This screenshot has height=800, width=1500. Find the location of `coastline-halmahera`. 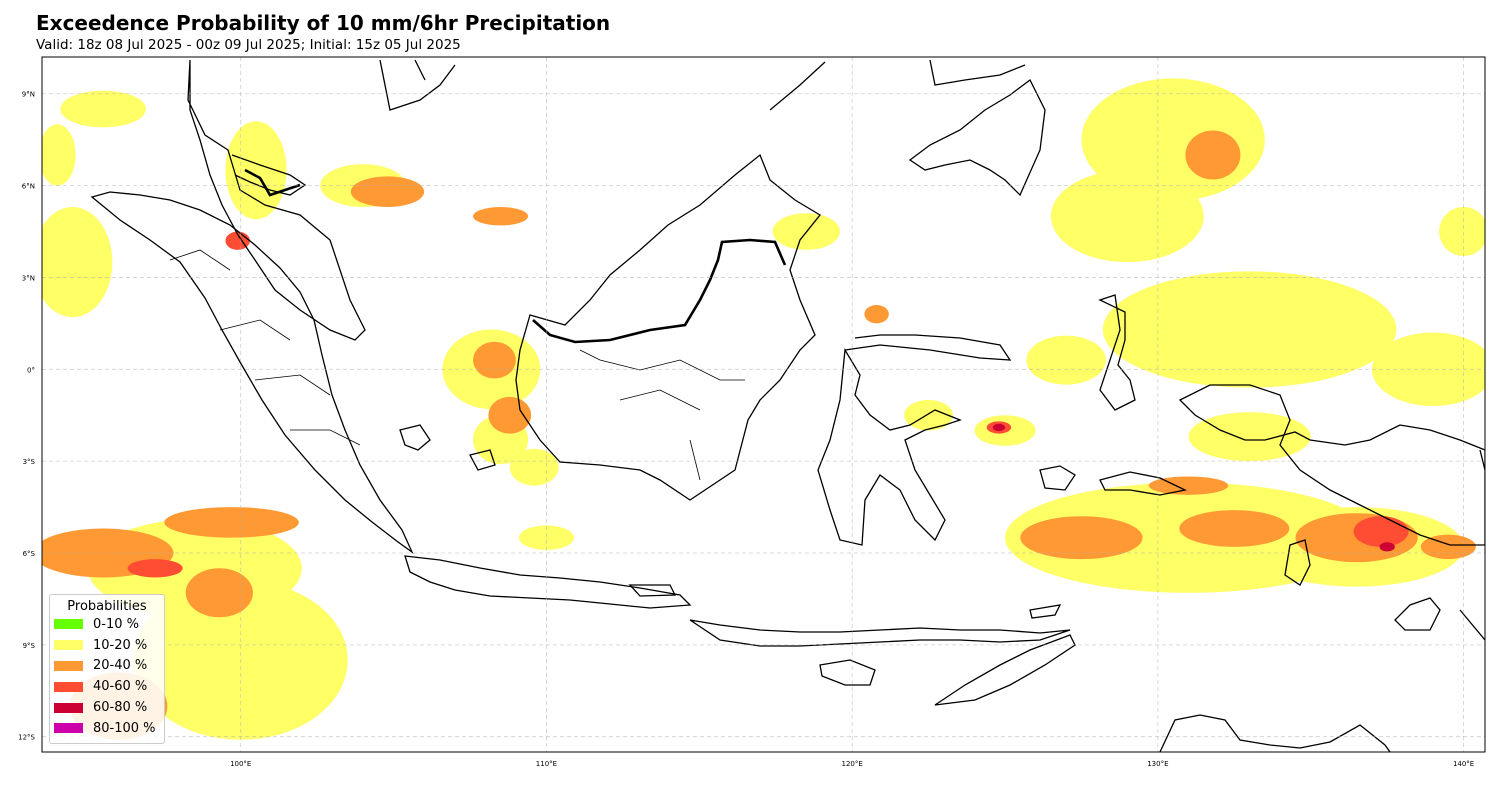

coastline-halmahera is located at coordinates (1117, 352).